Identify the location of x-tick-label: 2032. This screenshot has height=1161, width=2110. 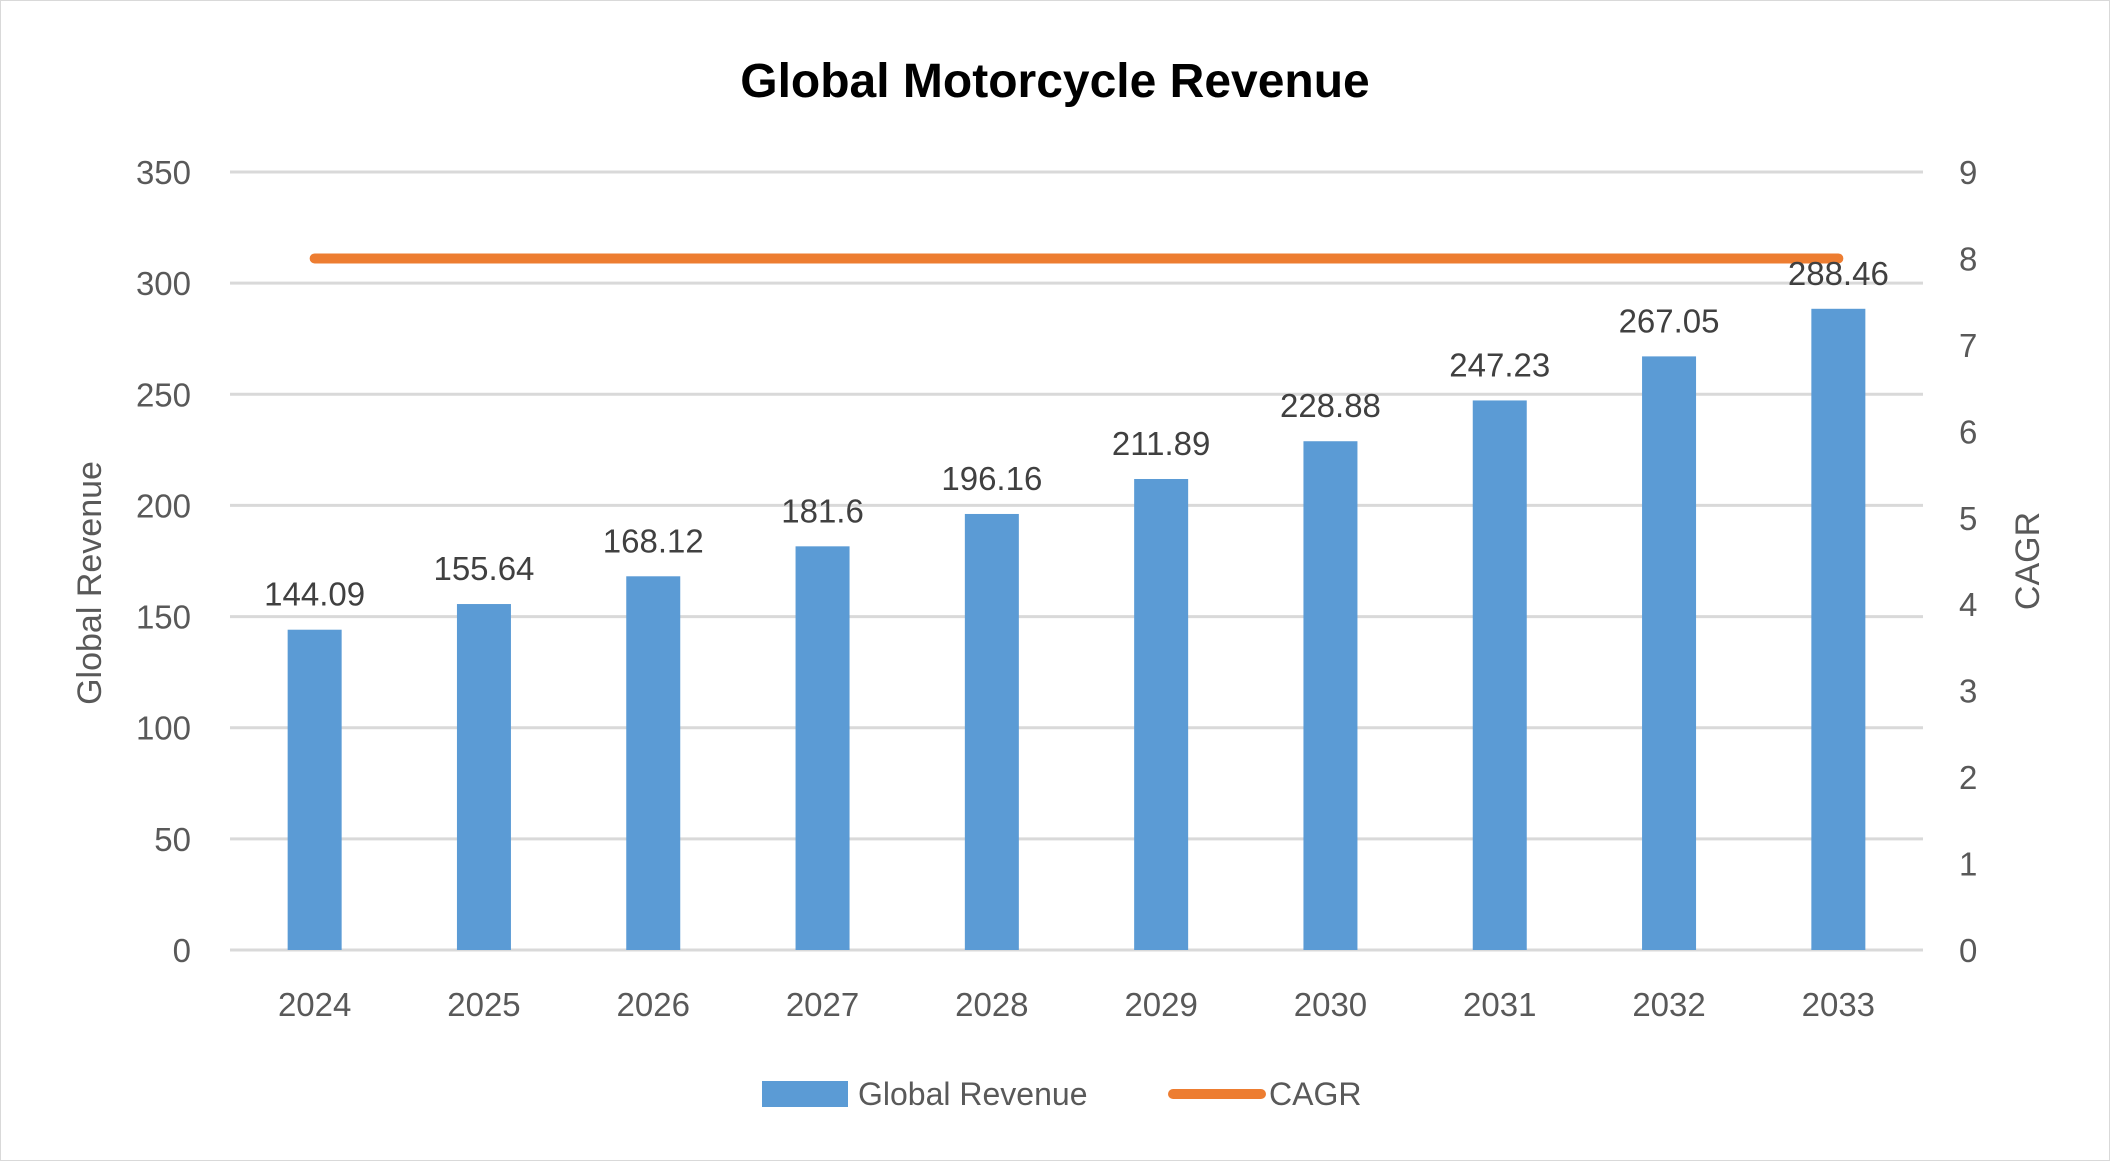
(1668, 1004).